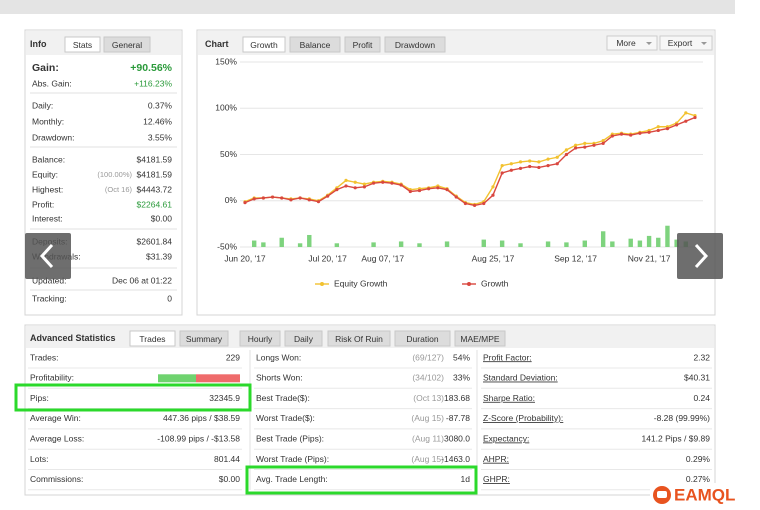 This screenshot has width=760, height=510. I want to click on y-tick-label: 50%, so click(228, 154).